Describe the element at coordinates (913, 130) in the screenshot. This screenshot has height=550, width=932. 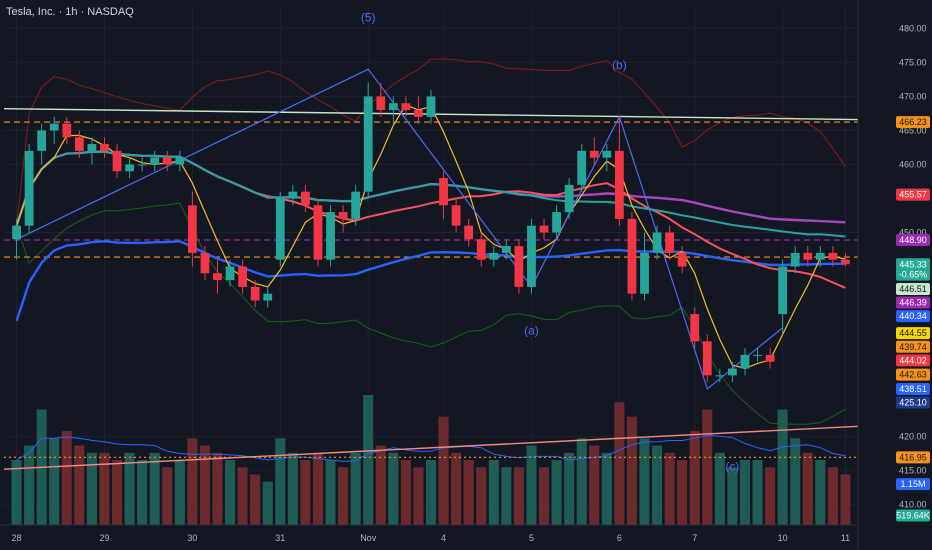
I see `y-tick-label: 465.00` at that location.